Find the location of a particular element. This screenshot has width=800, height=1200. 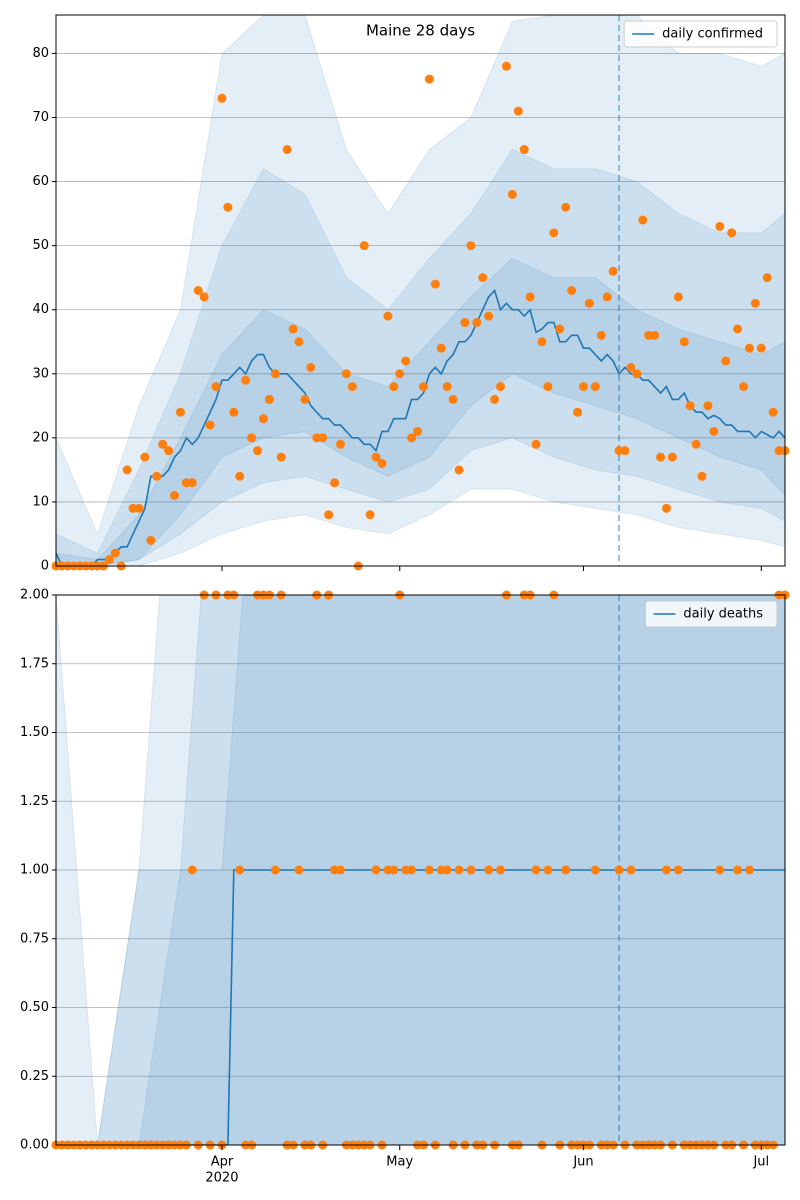

y-tick-label: 1.00 is located at coordinates (34, 870).